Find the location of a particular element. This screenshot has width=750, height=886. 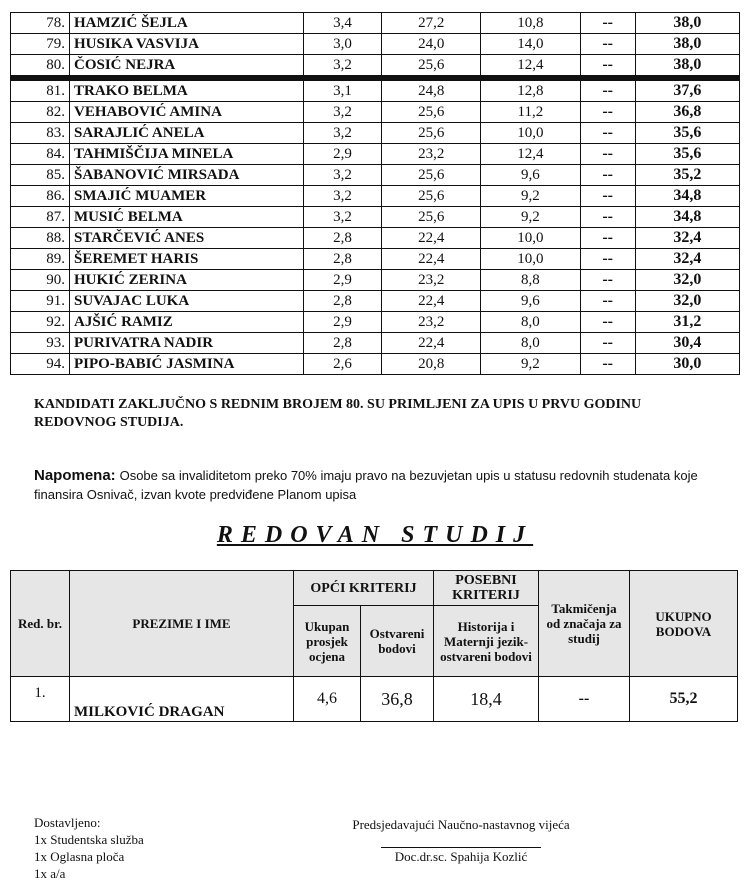

table-row: 93. PURIVATRA NADIR 2,8 22,4 8,0 -- 30,4 is located at coordinates (375, 343).